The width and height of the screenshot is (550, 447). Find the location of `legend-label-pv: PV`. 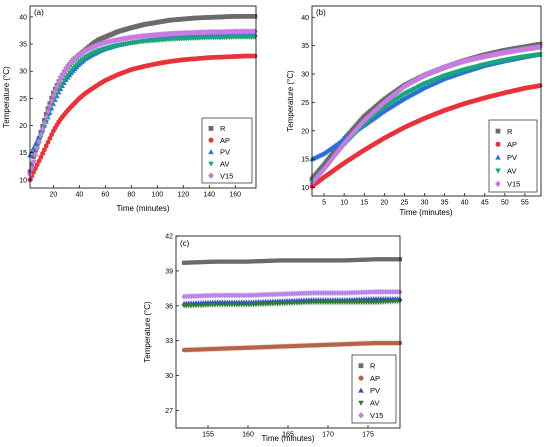

legend-label-pv: PV is located at coordinates (225, 152).